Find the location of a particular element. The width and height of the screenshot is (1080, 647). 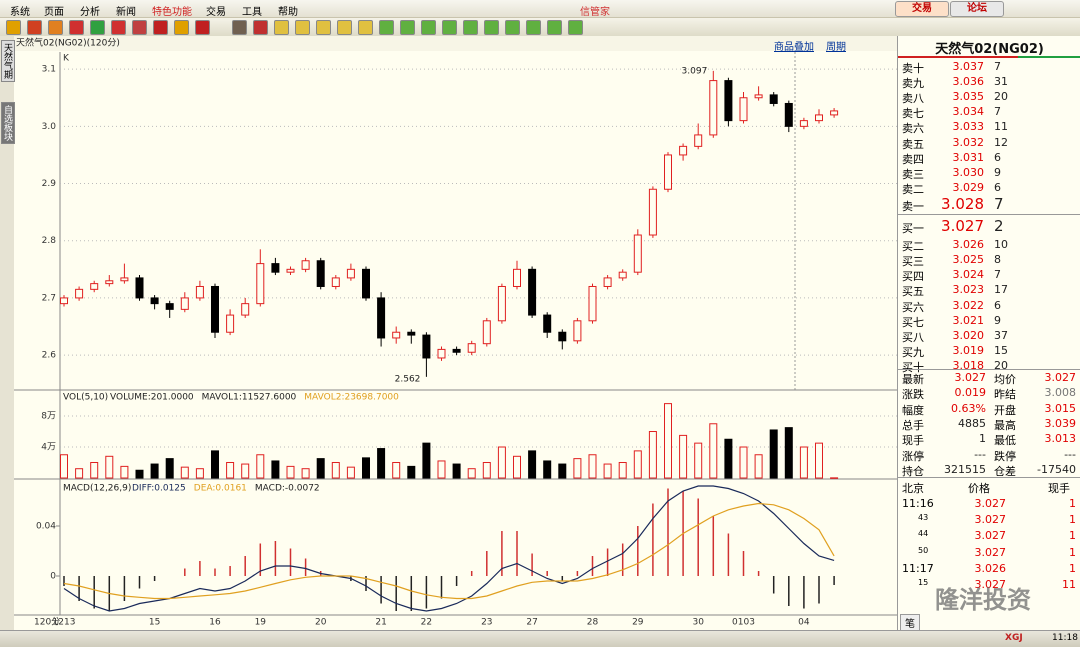

level-qty: 10 is located at coordinates (1001, 245).